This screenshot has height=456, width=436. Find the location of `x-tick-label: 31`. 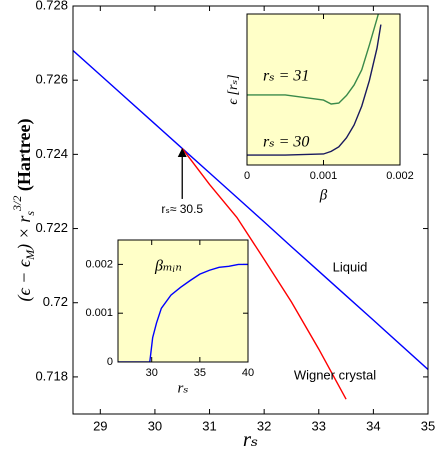

x-tick-label: 31 is located at coordinates (209, 425).